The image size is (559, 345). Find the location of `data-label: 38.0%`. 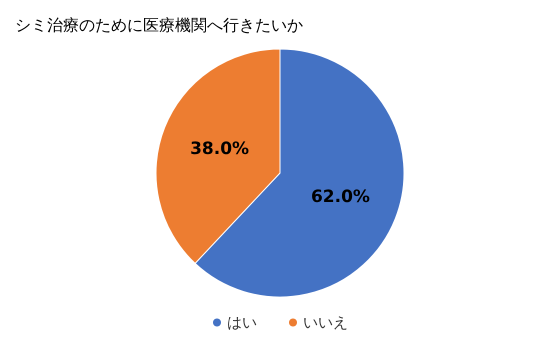

data-label: 38.0% is located at coordinates (220, 149).